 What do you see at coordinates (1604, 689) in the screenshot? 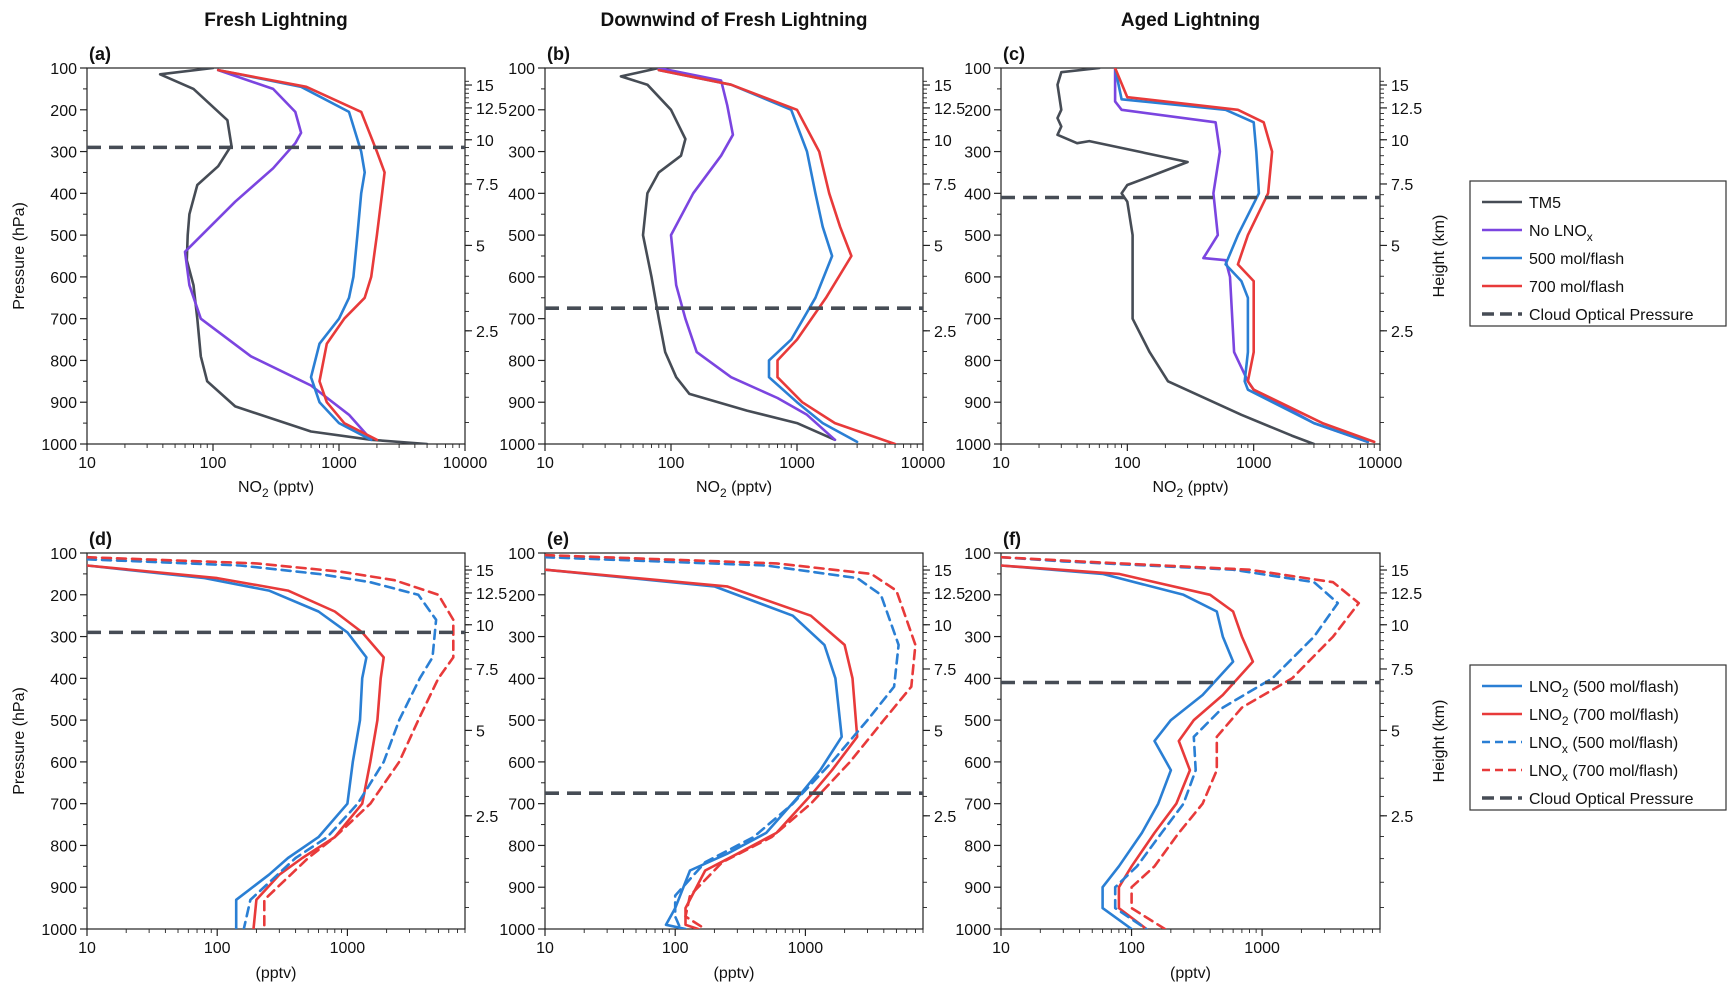
I see `legend-label: LNO2 (500 mol/flash)` at bounding box center [1604, 689].